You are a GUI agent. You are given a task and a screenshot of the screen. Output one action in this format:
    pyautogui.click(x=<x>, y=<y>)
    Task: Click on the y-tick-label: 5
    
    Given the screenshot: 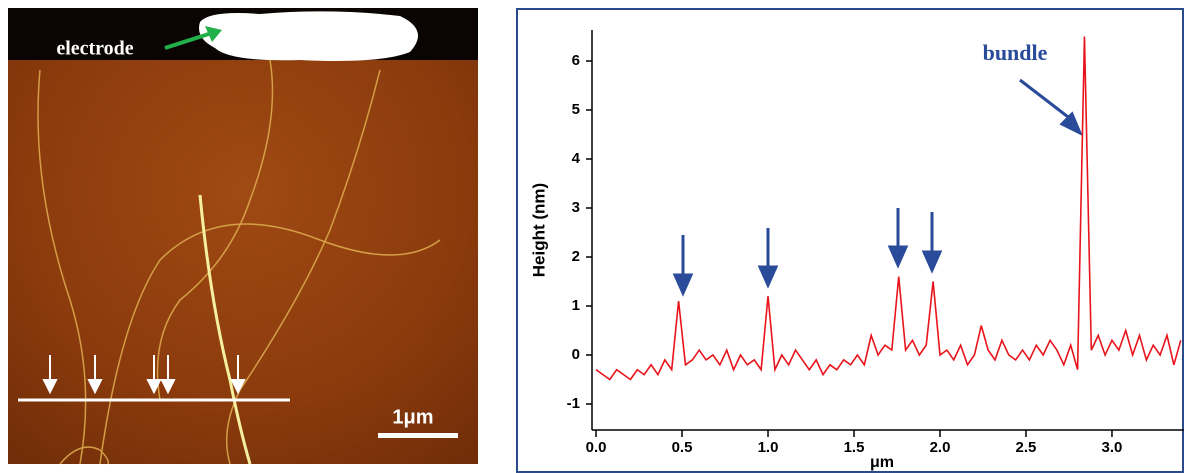 What is the action you would take?
    pyautogui.click(x=576, y=109)
    